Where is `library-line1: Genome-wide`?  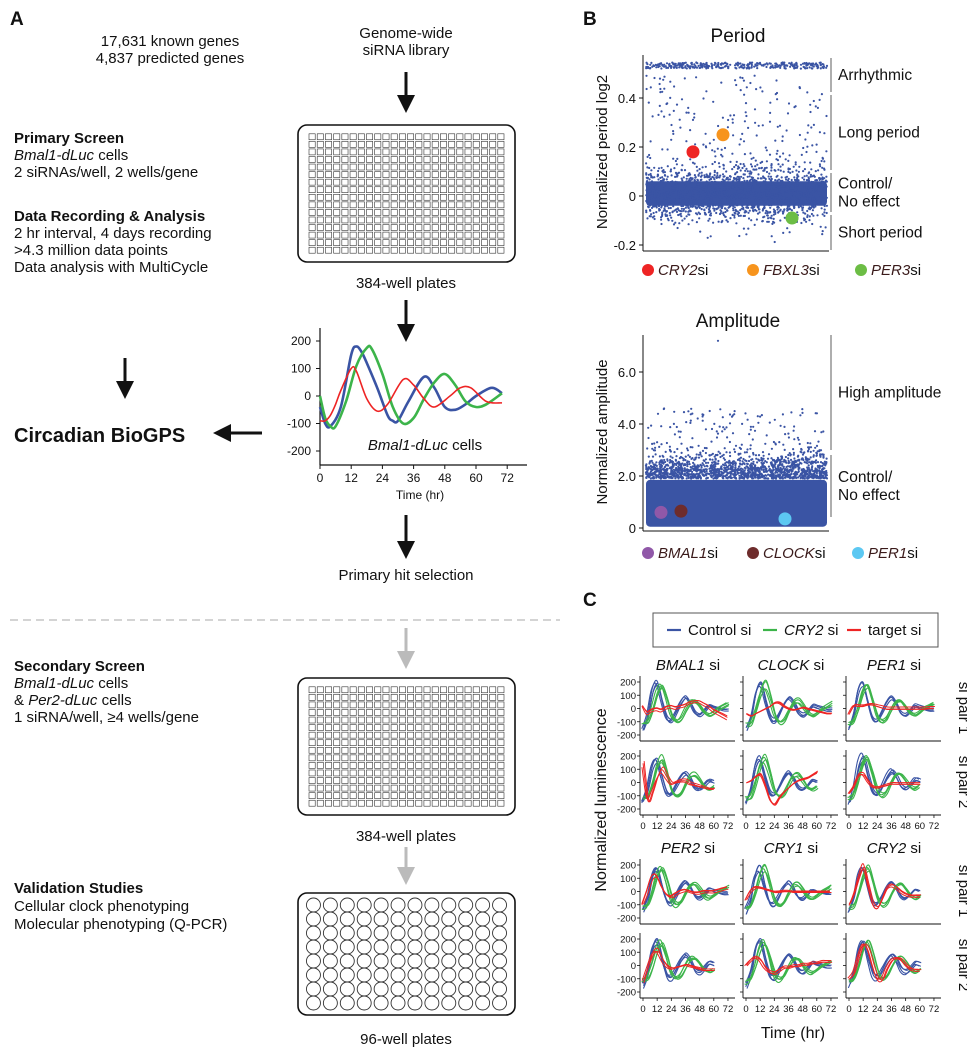
library-line1: Genome-wide is located at coordinates (405, 33).